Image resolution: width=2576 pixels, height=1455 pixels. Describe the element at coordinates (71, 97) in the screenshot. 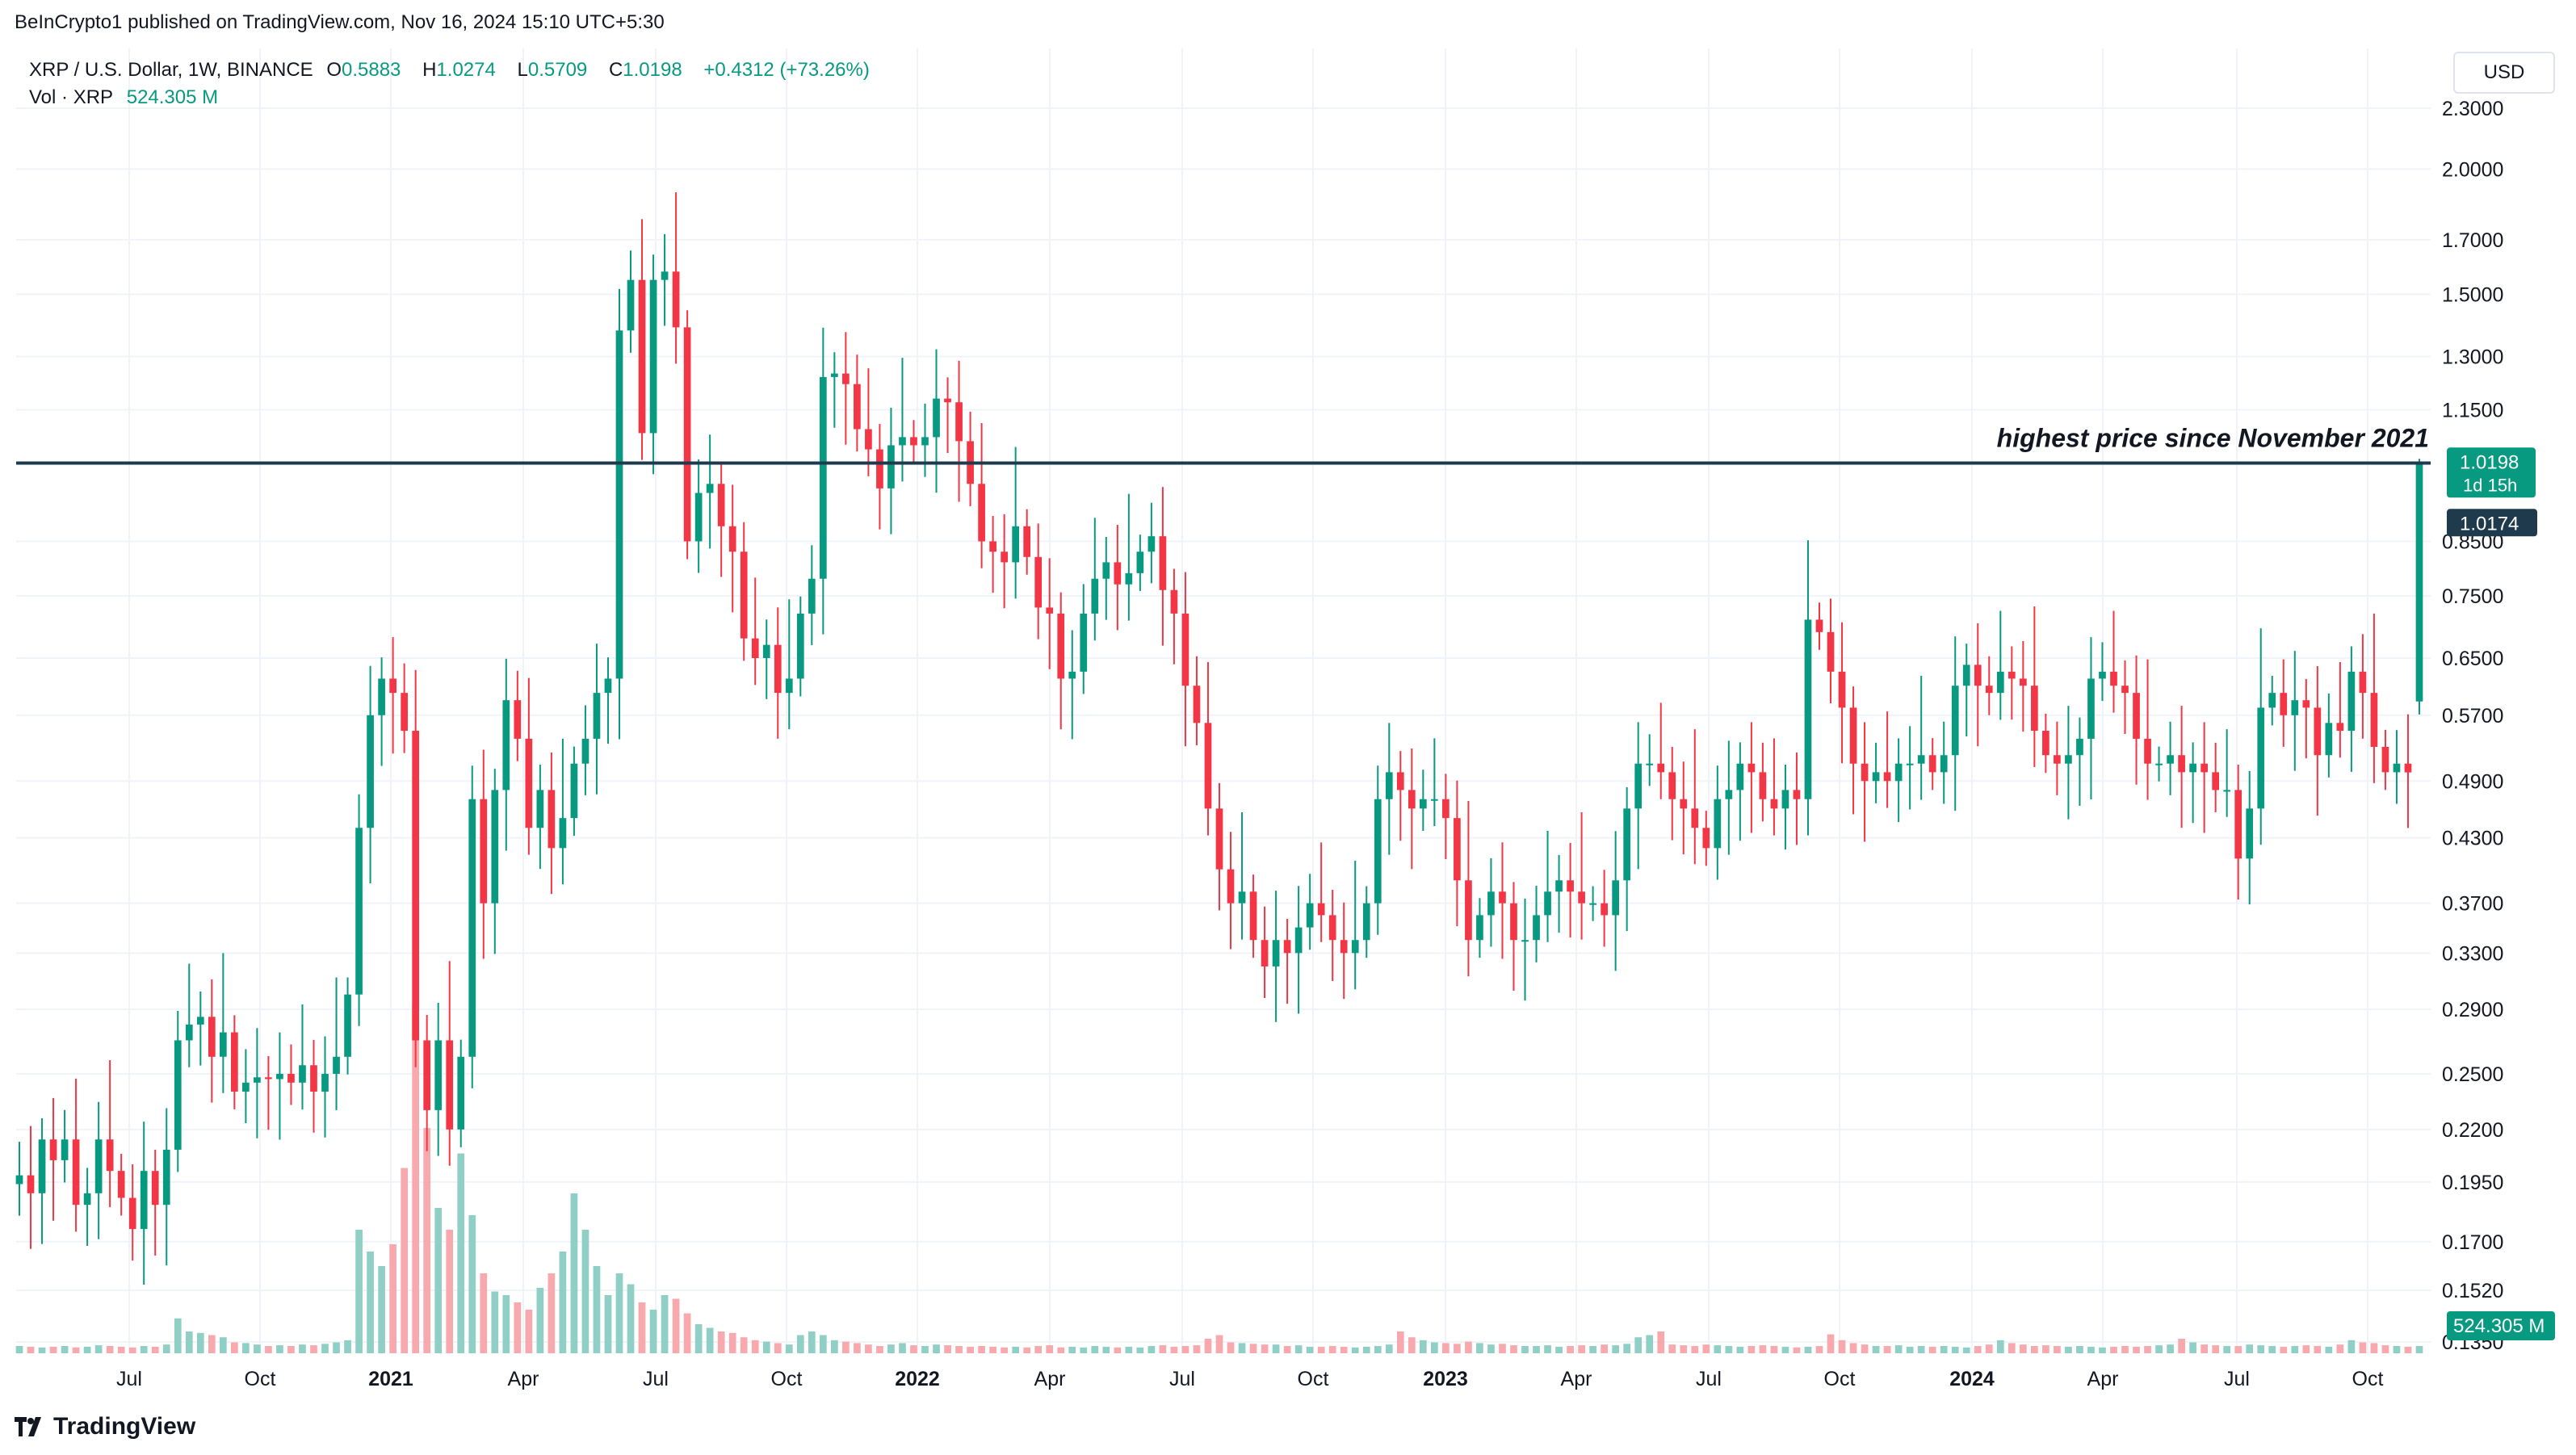

I see `volume-label: Vol · XRP` at that location.